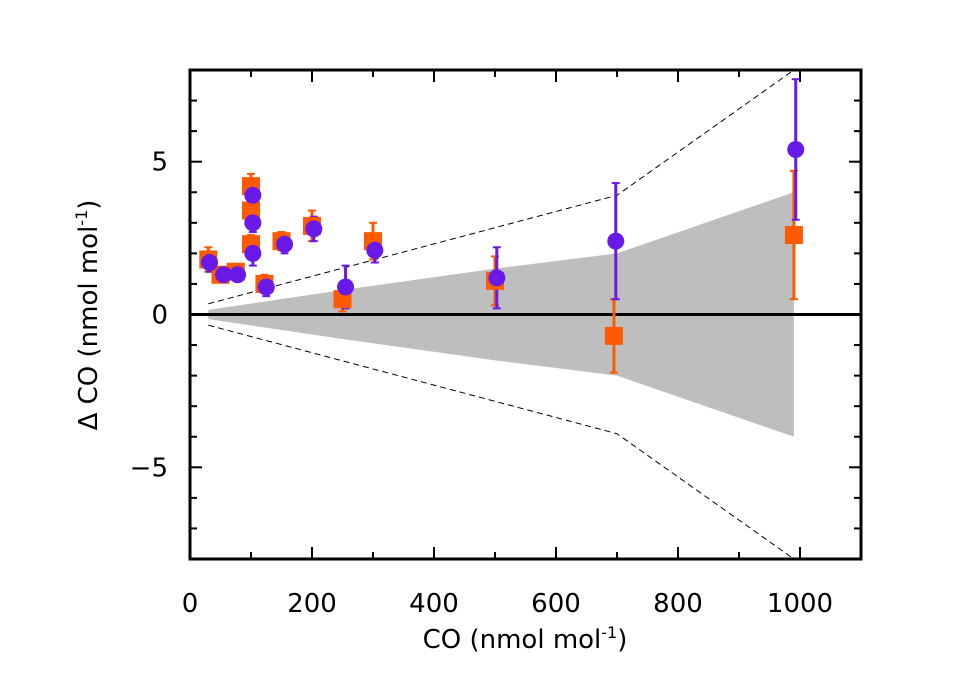 This screenshot has height=699, width=955. Describe the element at coordinates (434, 604) in the screenshot. I see `x-tick-label: 400` at that location.